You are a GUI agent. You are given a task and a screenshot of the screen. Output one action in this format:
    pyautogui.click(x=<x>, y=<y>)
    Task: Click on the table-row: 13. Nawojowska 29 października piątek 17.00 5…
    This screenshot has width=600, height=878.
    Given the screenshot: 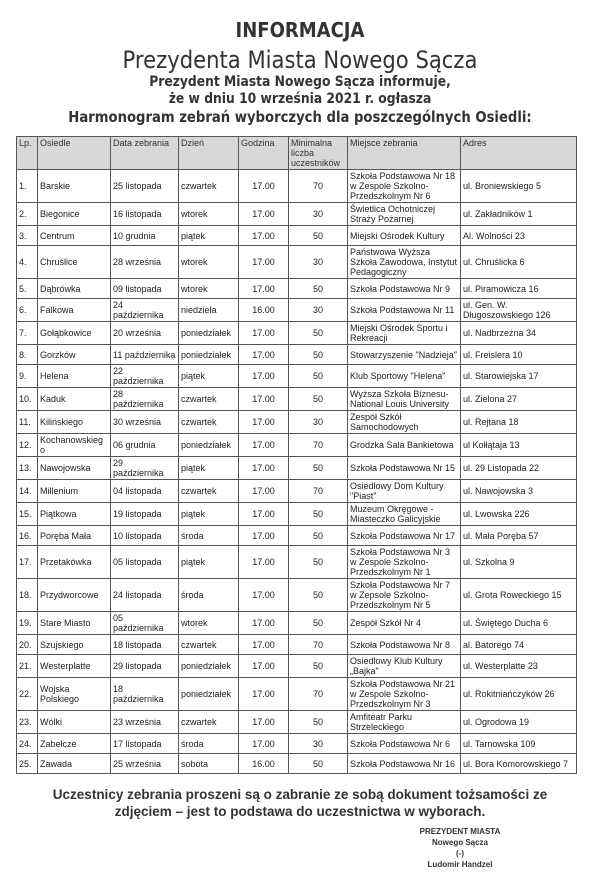 What is the action you would take?
    pyautogui.click(x=296, y=468)
    